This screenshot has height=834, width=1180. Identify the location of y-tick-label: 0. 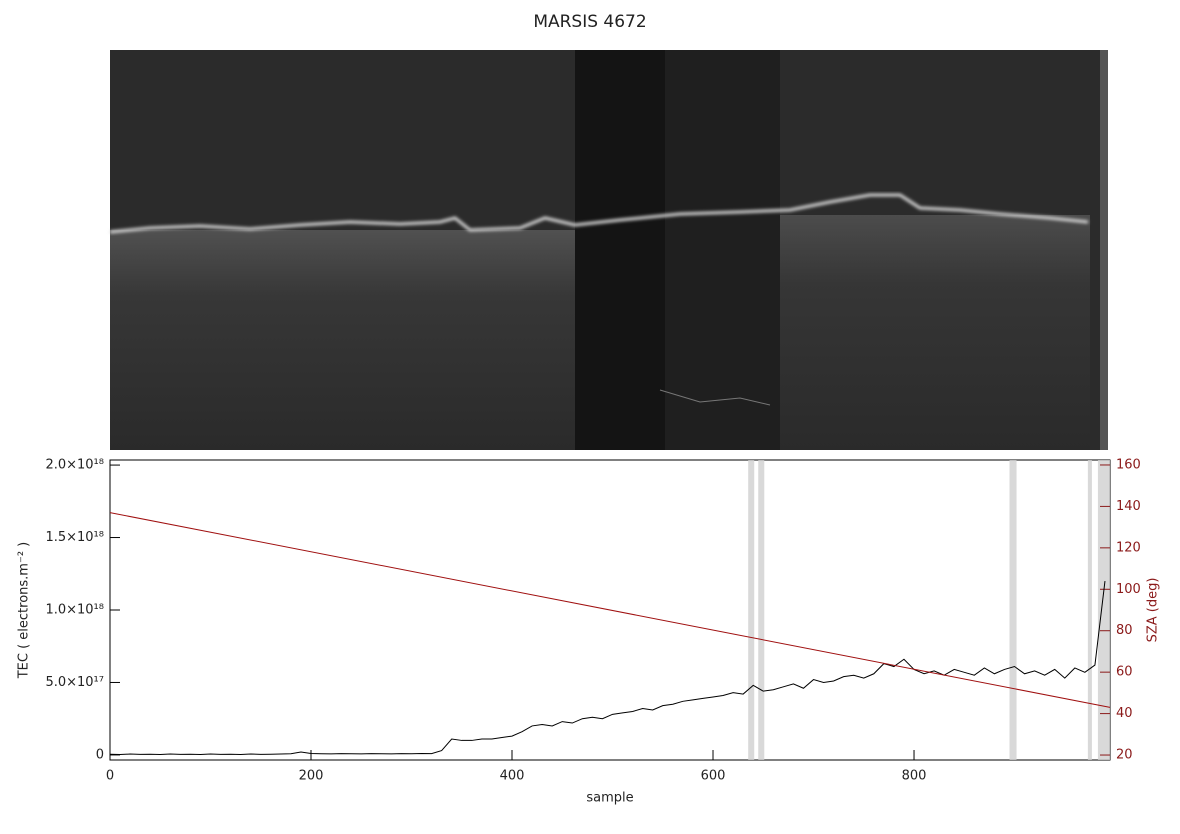
(100, 754).